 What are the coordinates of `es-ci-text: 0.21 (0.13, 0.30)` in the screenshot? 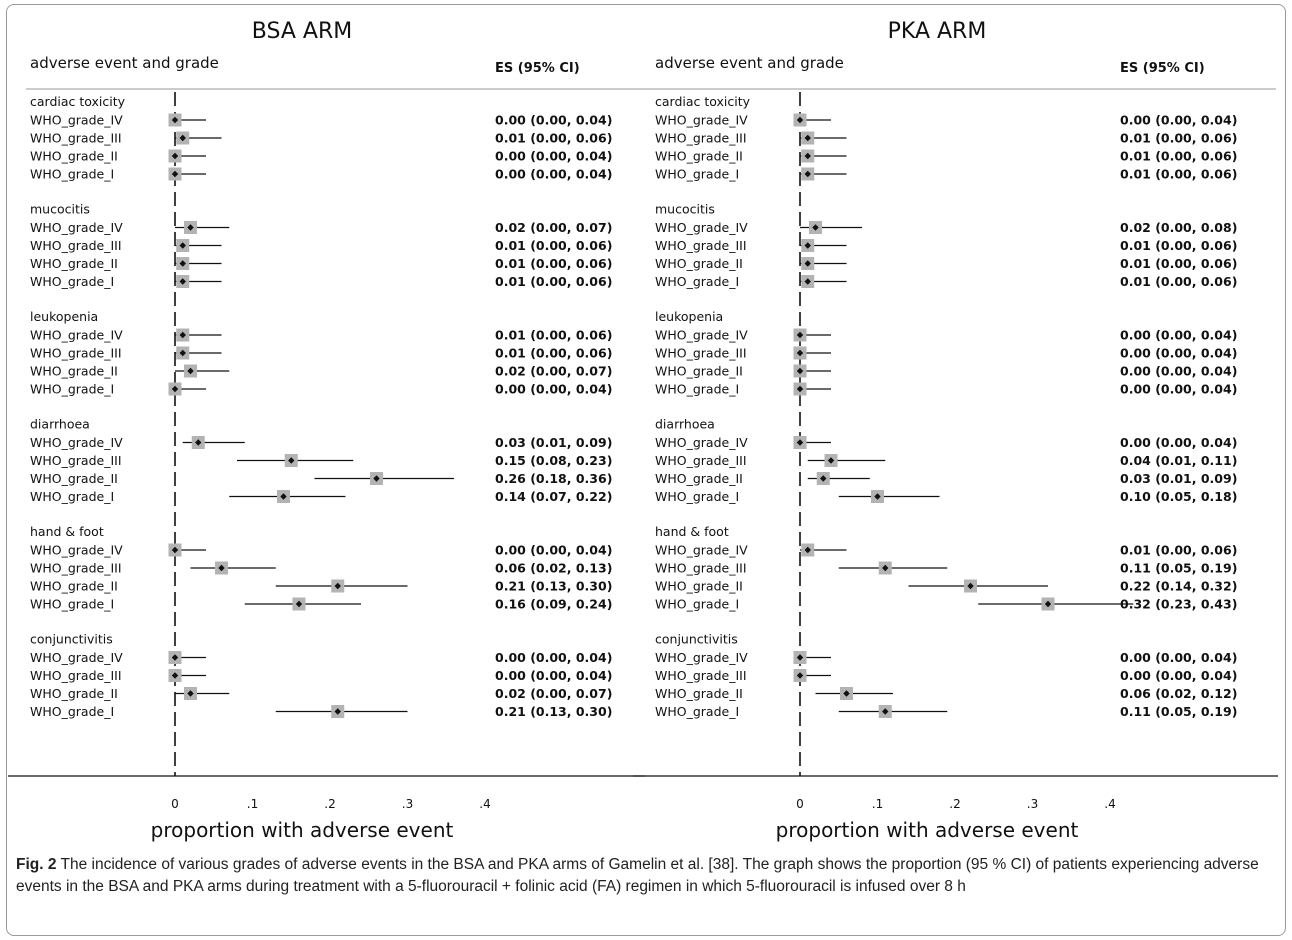 It's located at (553, 711).